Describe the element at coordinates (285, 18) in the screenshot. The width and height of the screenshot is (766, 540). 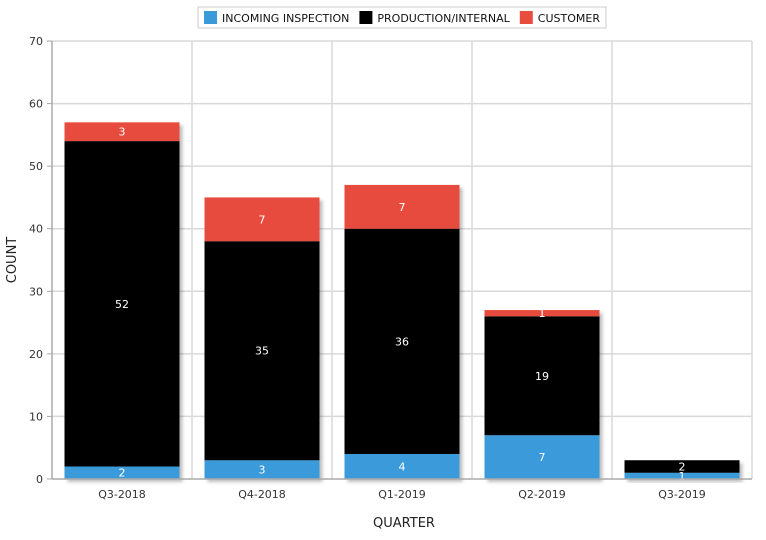
I see `legend-label: INCOMING INSPECTION` at that location.